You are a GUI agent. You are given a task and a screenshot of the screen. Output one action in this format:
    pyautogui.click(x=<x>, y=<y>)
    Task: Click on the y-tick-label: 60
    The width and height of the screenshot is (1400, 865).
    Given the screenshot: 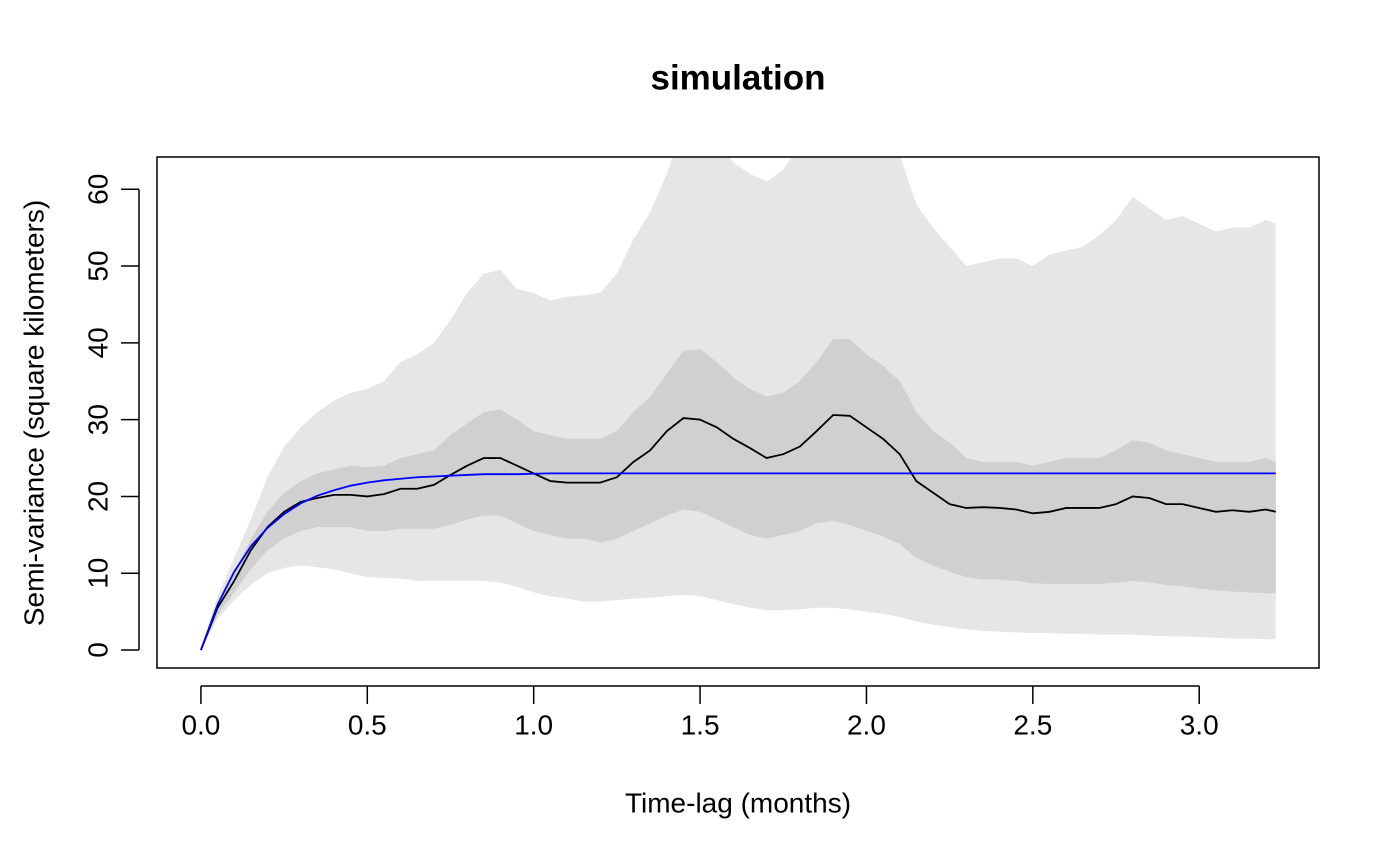 What is the action you would take?
    pyautogui.click(x=97, y=189)
    